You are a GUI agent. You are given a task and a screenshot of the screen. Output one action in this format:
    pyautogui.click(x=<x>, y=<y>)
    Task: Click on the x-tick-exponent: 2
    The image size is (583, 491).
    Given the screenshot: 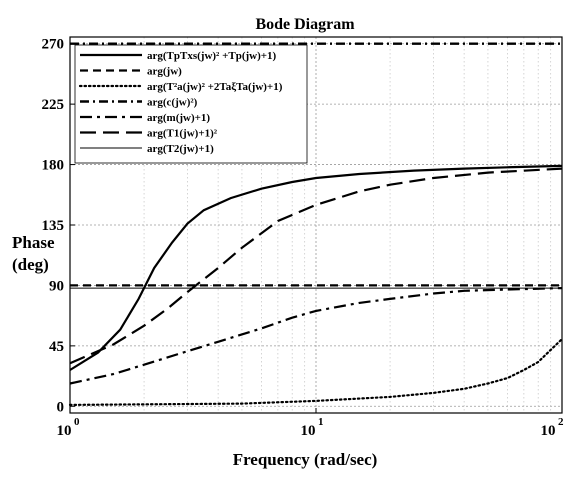 What is the action you would take?
    pyautogui.click(x=561, y=422)
    